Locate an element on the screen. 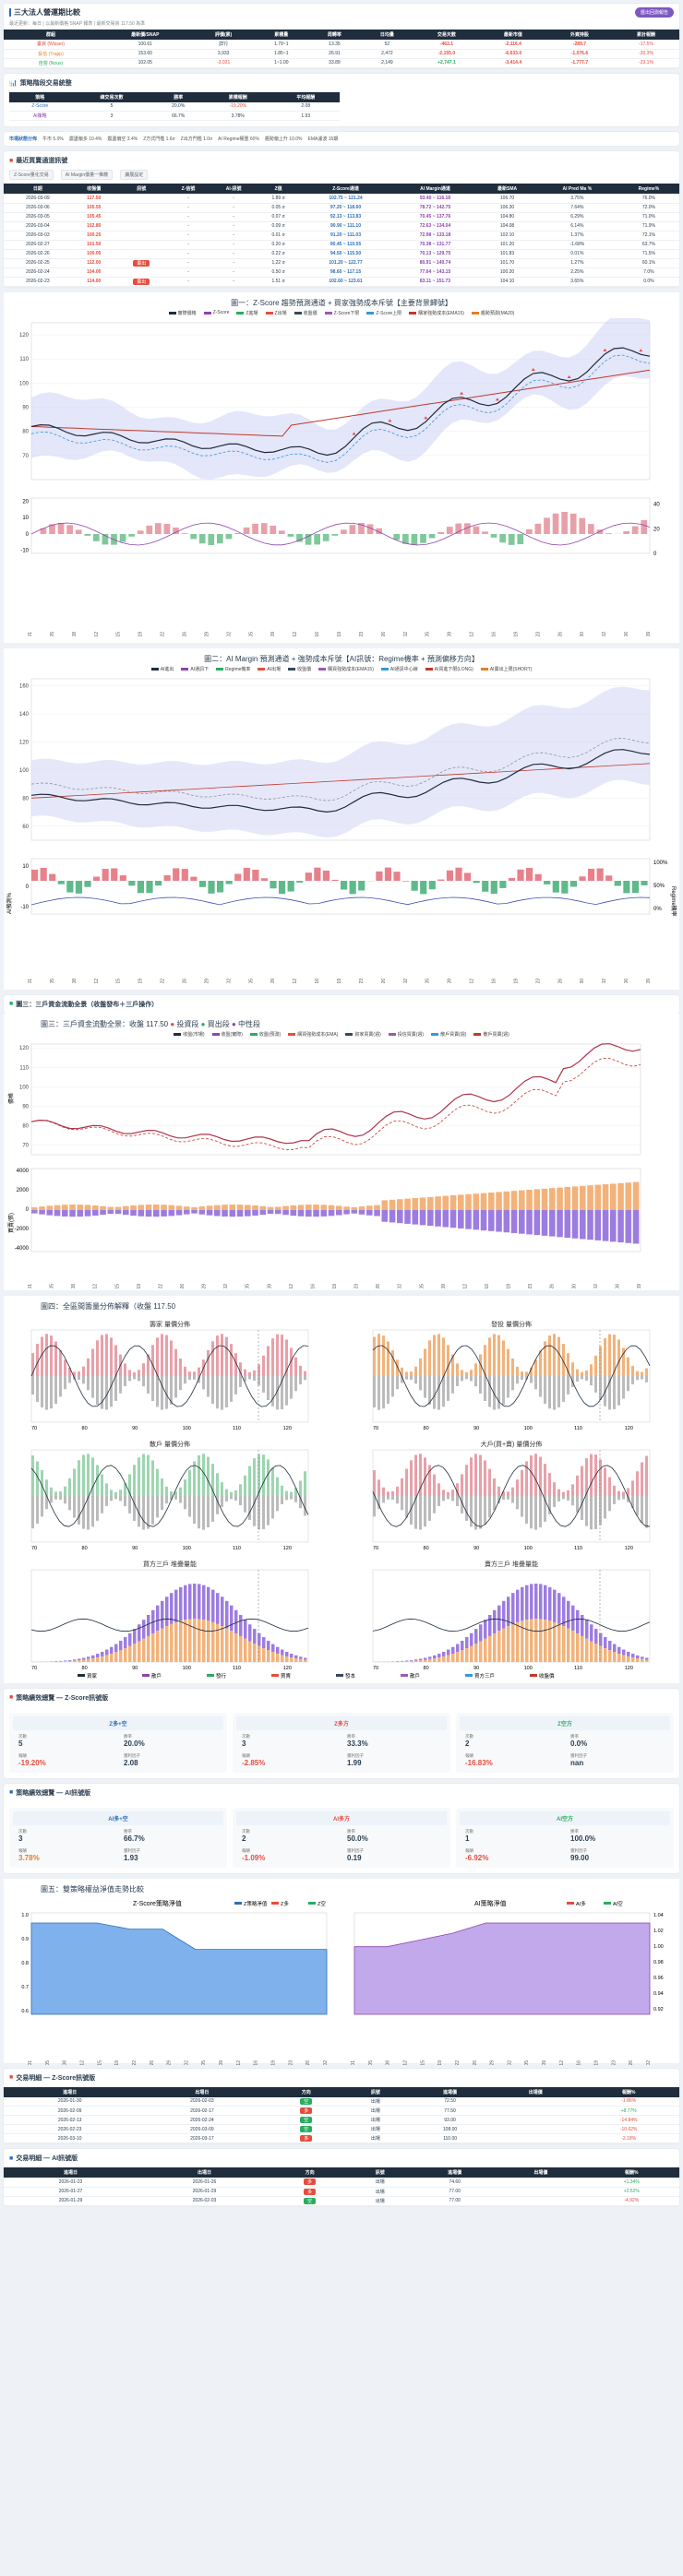 The width and height of the screenshot is (683, 2576). export-button: 匯出回測報告 is located at coordinates (654, 12).